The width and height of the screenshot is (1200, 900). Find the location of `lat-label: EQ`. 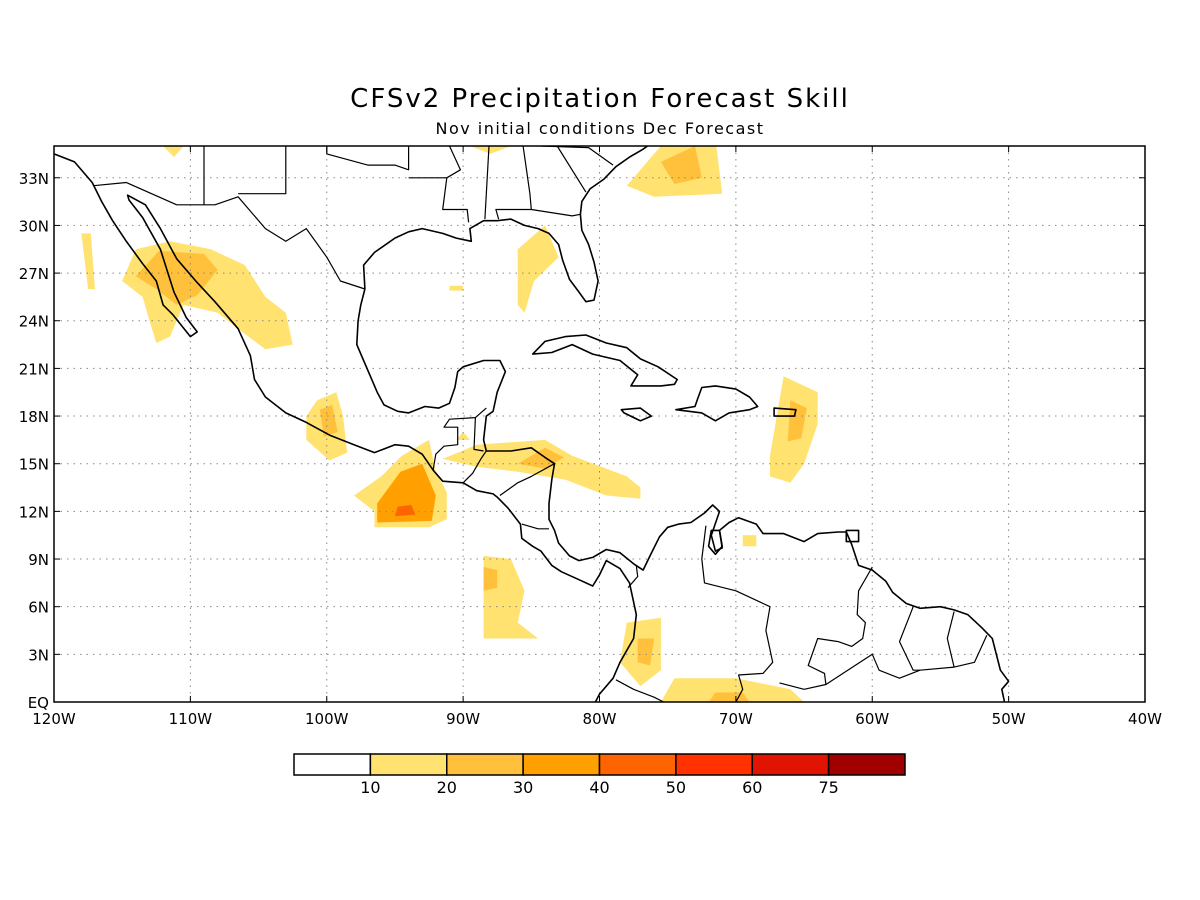

lat-label: EQ is located at coordinates (38, 703).